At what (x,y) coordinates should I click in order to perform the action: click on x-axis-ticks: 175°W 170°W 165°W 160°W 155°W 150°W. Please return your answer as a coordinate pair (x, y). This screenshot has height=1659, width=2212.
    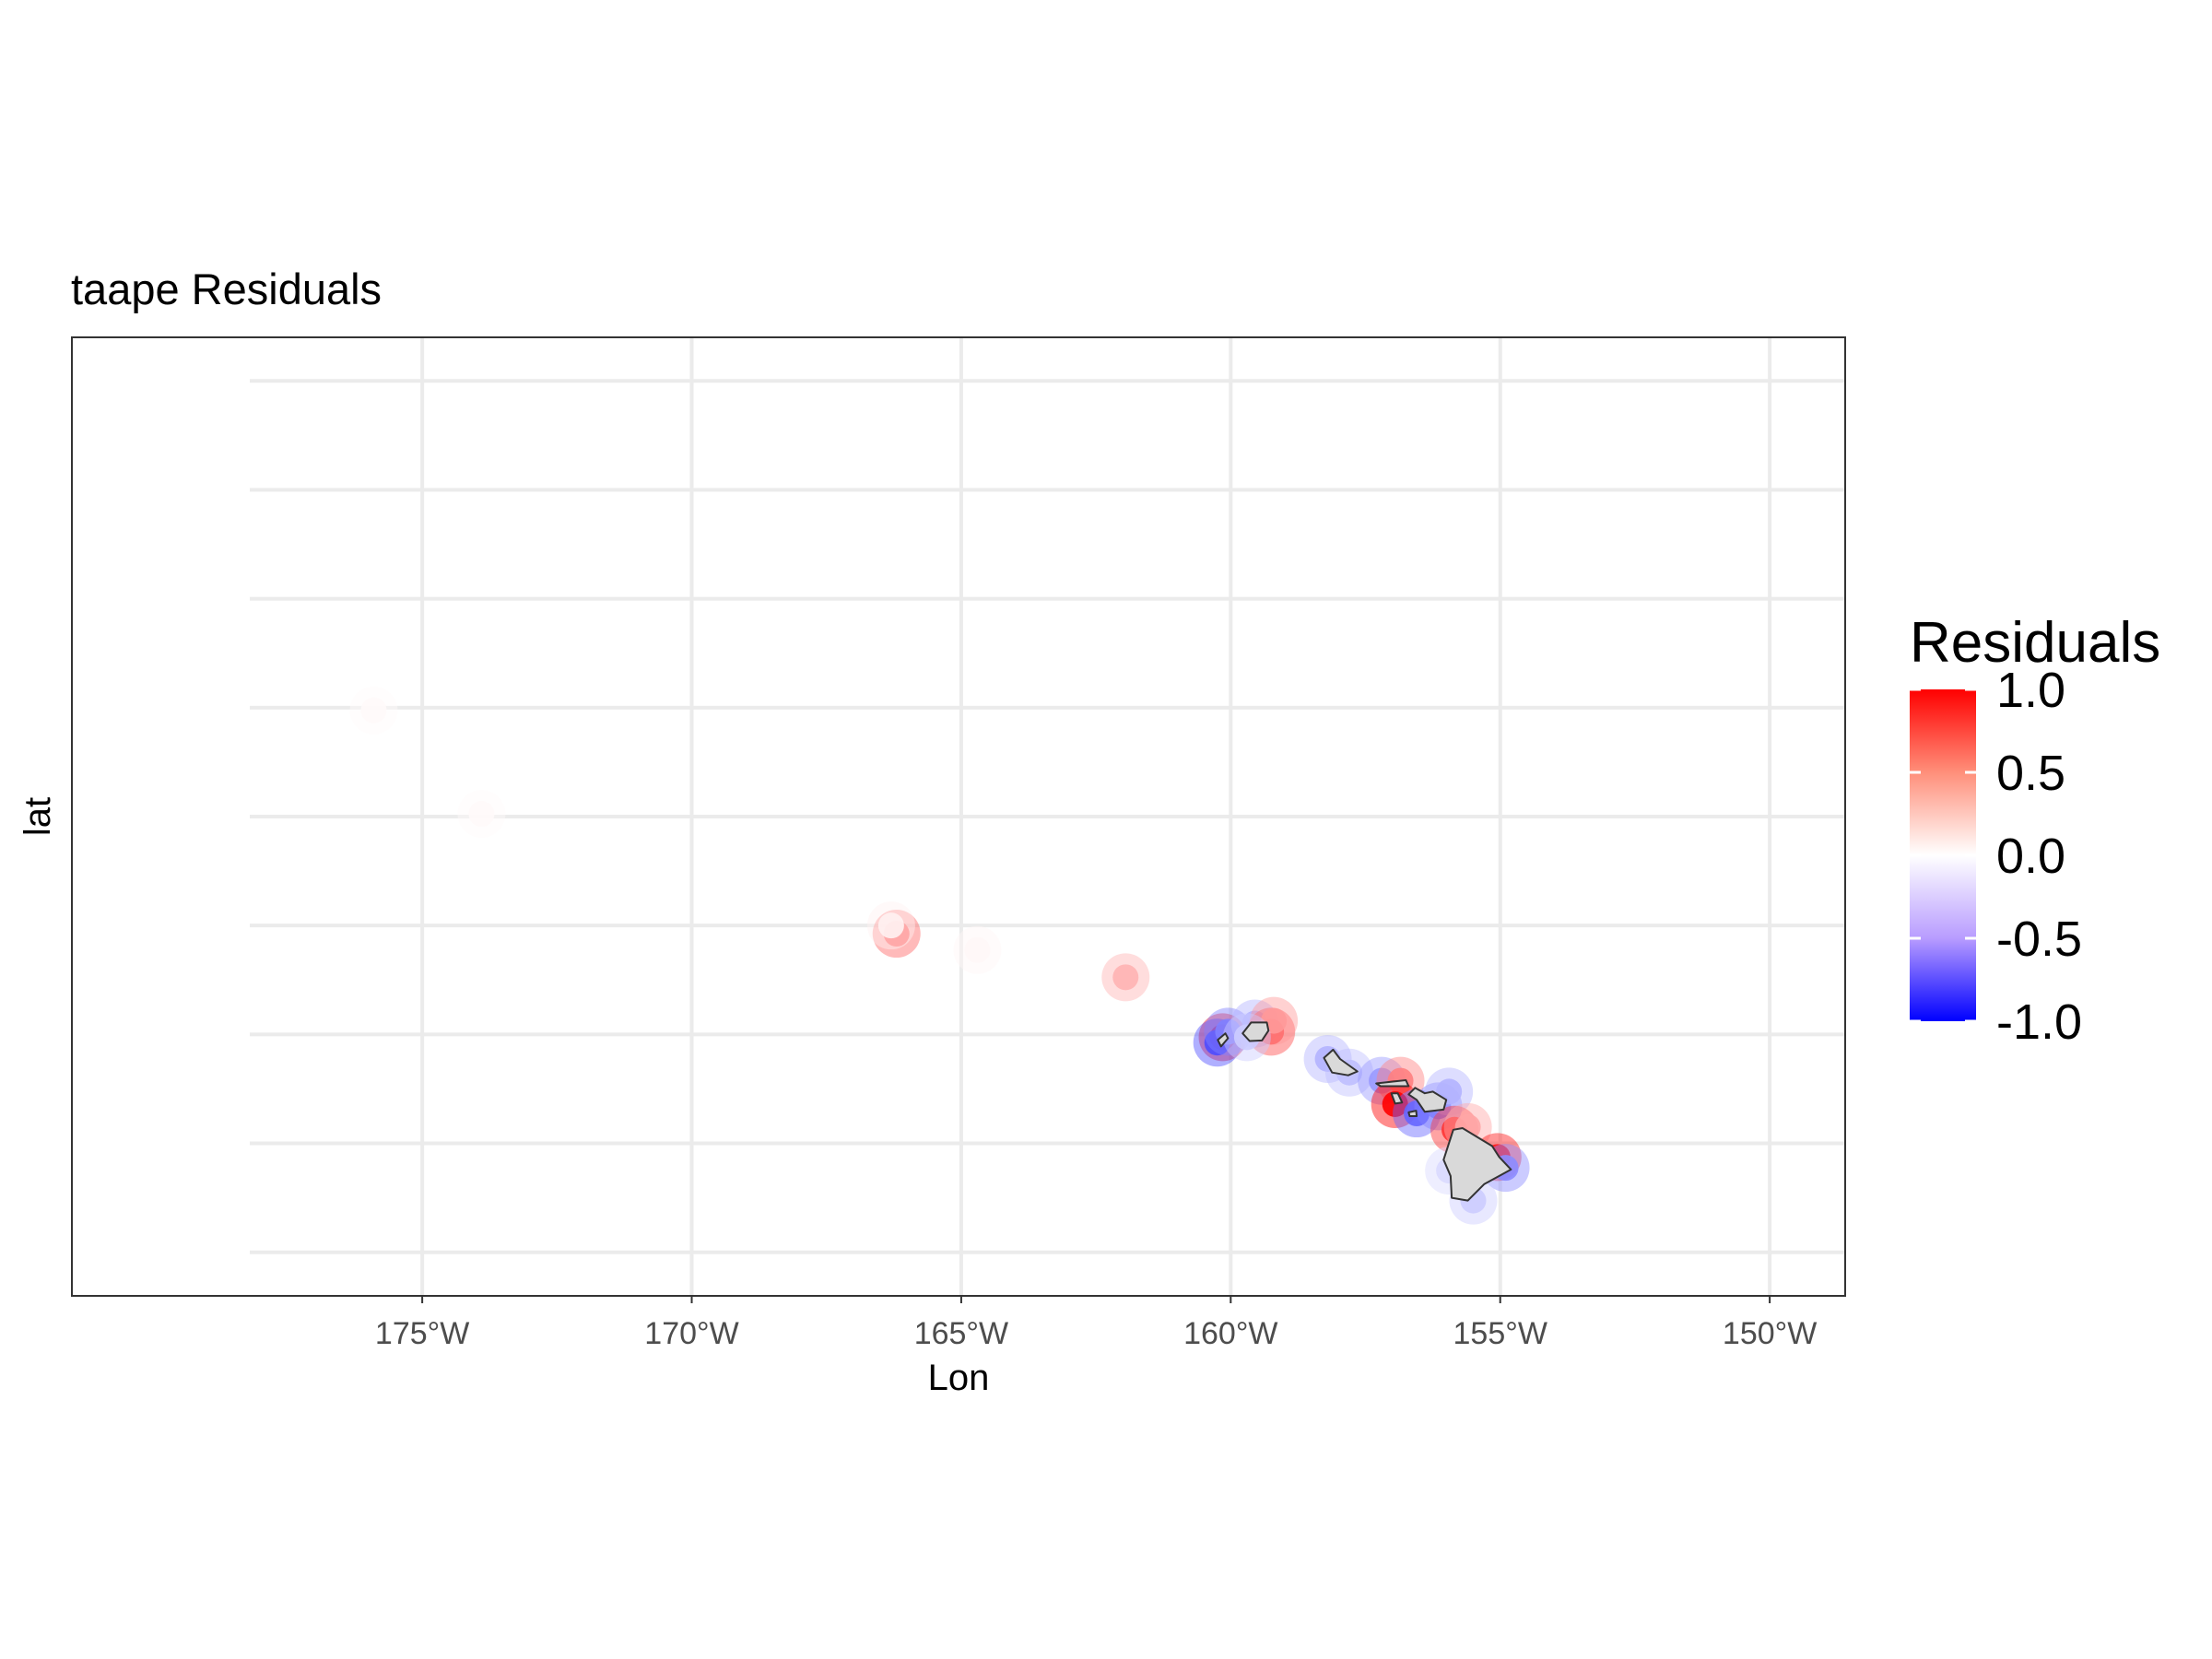
    Looking at the image, I should click on (1096, 1323).